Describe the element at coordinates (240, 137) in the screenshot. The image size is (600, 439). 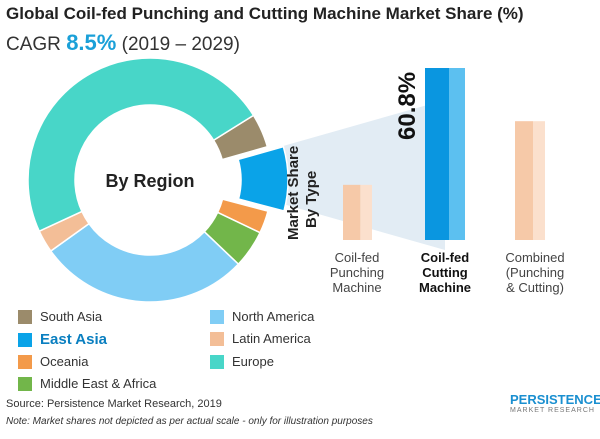
I see `donut-slice-south-asia` at that location.